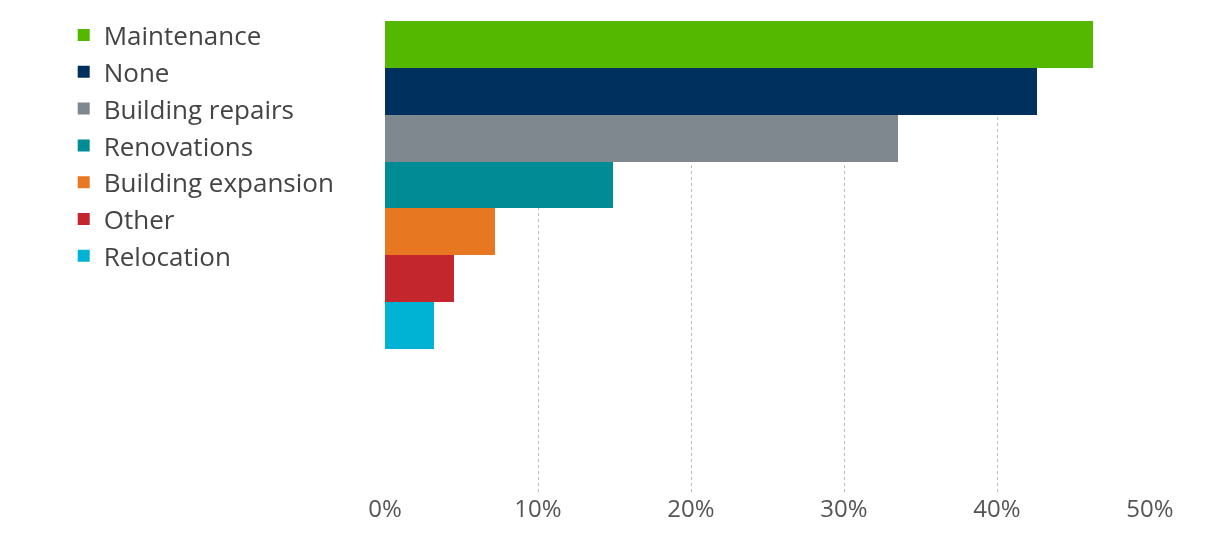 This screenshot has height=537, width=1210. Describe the element at coordinates (538, 507) in the screenshot. I see `x-tick-label: 10%` at that location.